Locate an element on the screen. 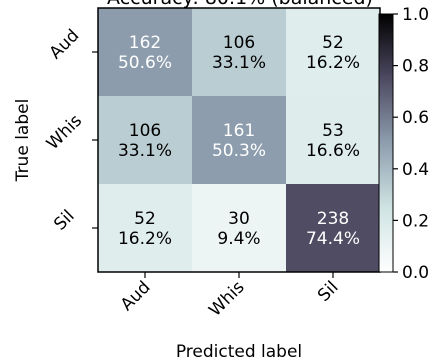 Image resolution: width=438 pixels, height=360 pixels. cell-percent: 16.6% is located at coordinates (333, 151).